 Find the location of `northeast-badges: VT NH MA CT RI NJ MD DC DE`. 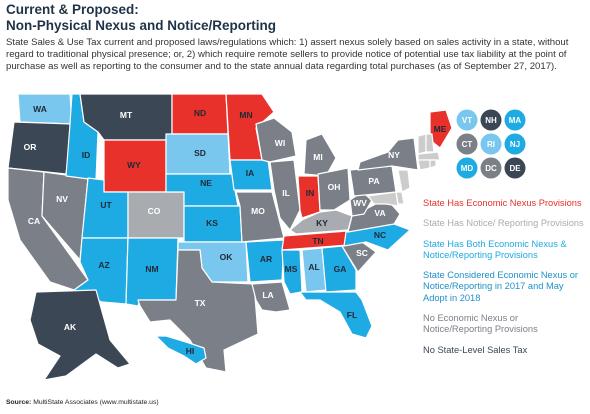

northeast-badges: VT NH MA CT RI NJ MD DC DE is located at coordinates (491, 144).